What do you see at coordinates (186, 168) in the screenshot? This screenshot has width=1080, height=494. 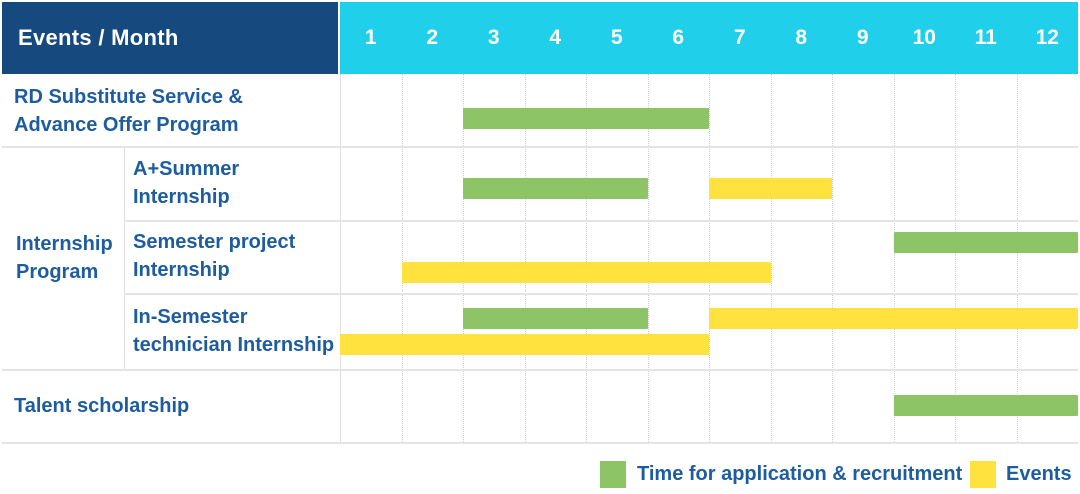 I see `row-label-line: A+Summer` at bounding box center [186, 168].